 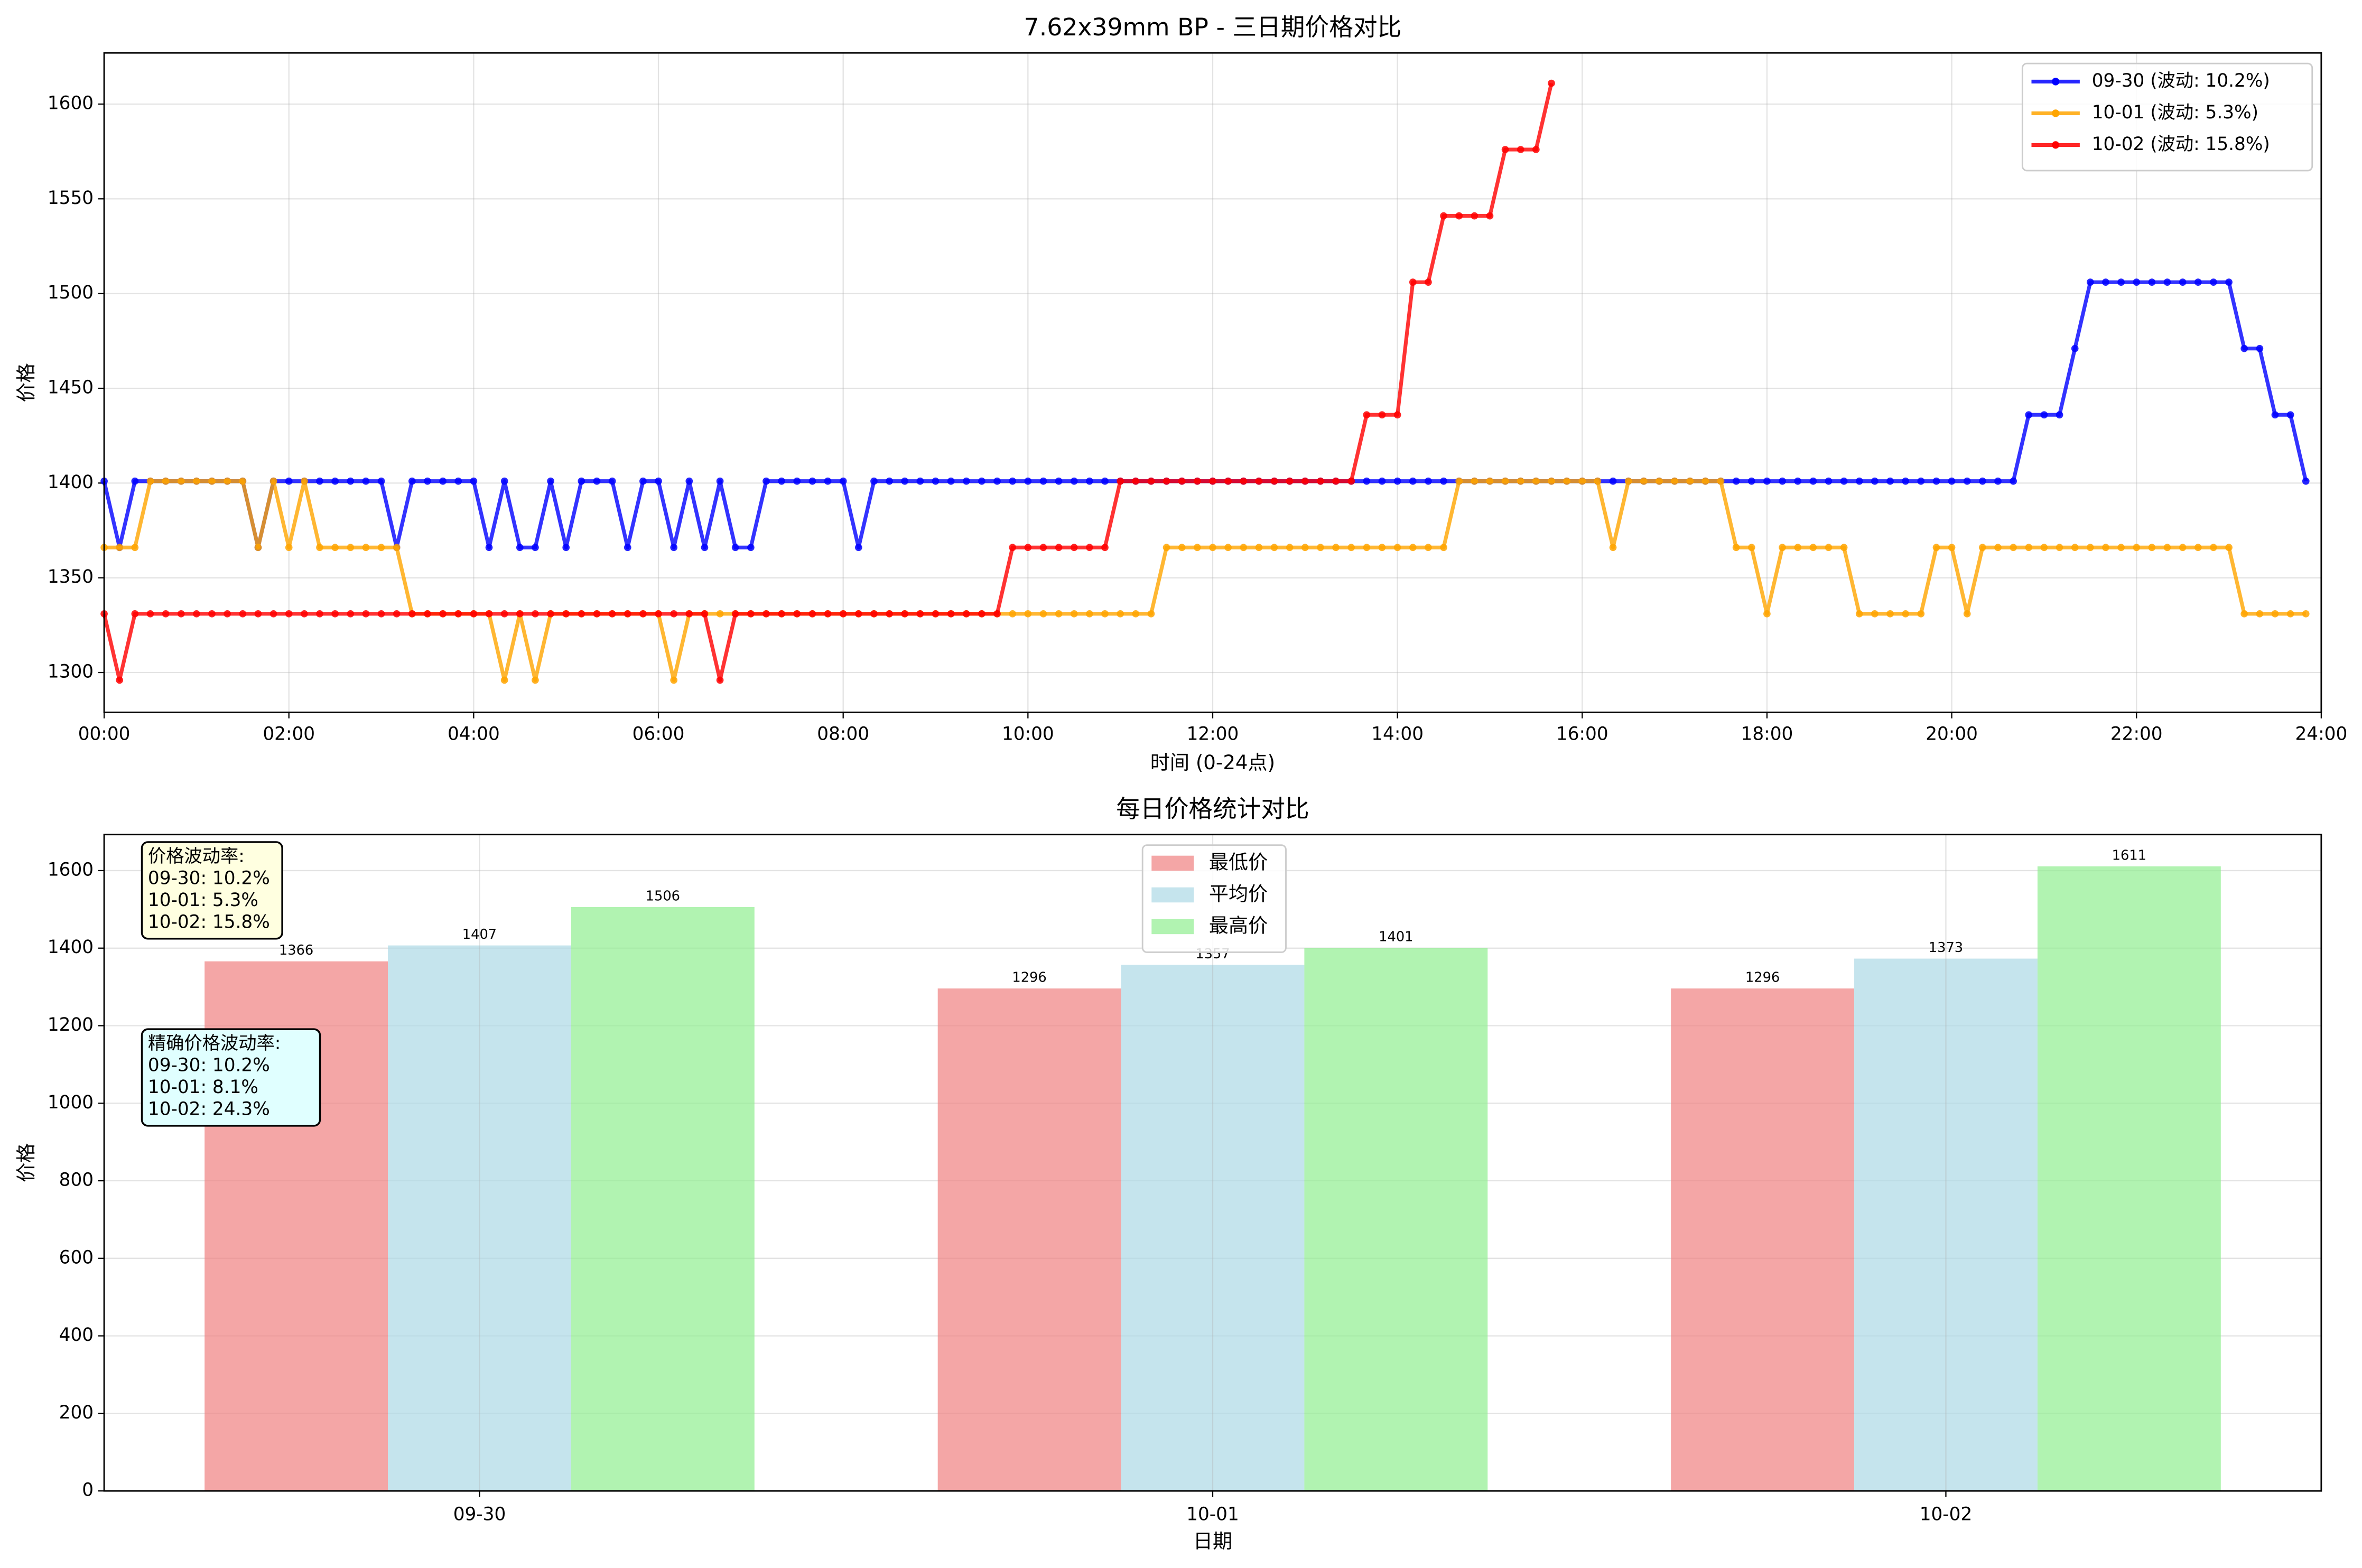 What do you see at coordinates (1946, 1224) in the screenshot?
I see `bar` at bounding box center [1946, 1224].